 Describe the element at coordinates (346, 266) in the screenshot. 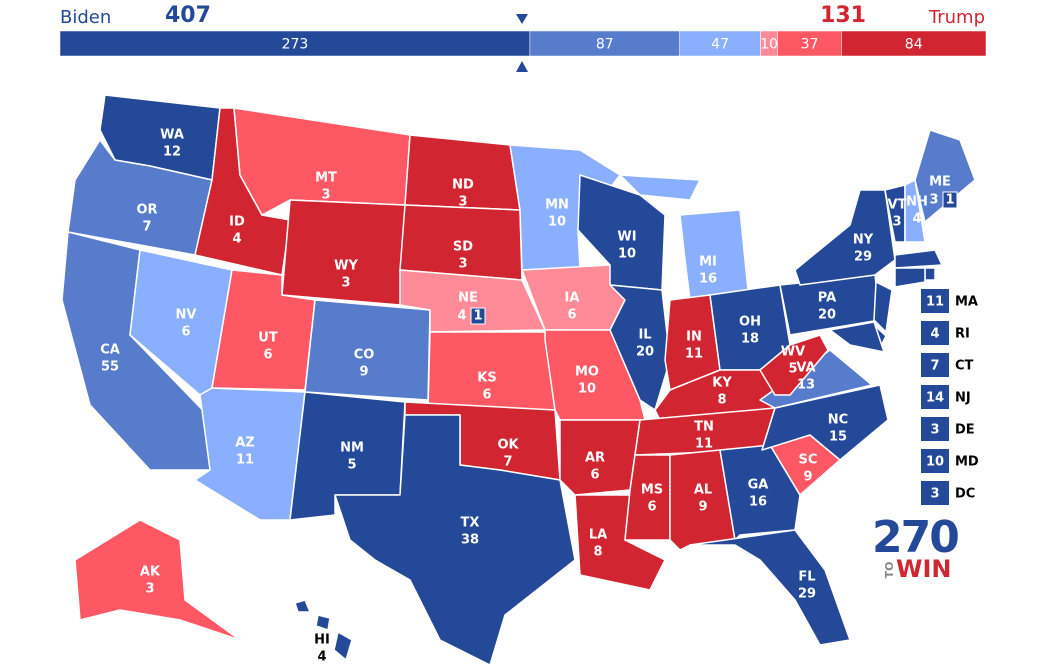

I see `state-abbr: WY` at that location.